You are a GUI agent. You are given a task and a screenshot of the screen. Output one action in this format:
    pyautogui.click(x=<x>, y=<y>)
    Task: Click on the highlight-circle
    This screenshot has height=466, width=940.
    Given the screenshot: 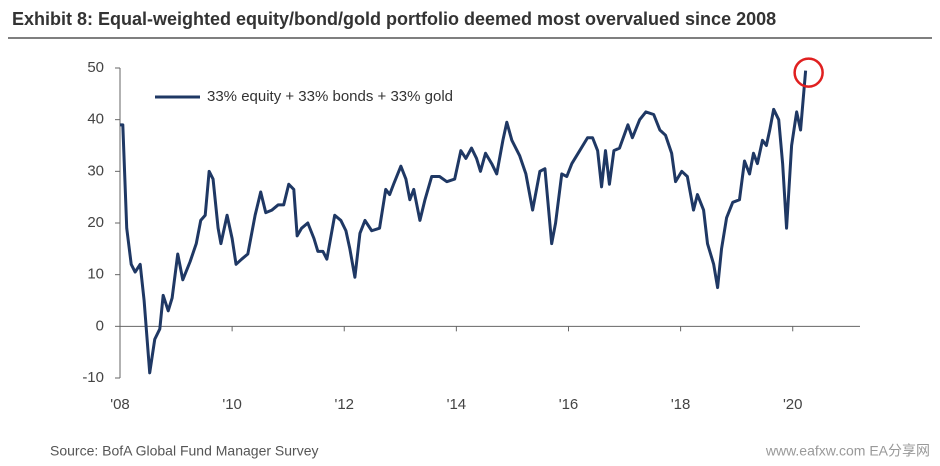 What is the action you would take?
    pyautogui.click(x=808, y=72)
    